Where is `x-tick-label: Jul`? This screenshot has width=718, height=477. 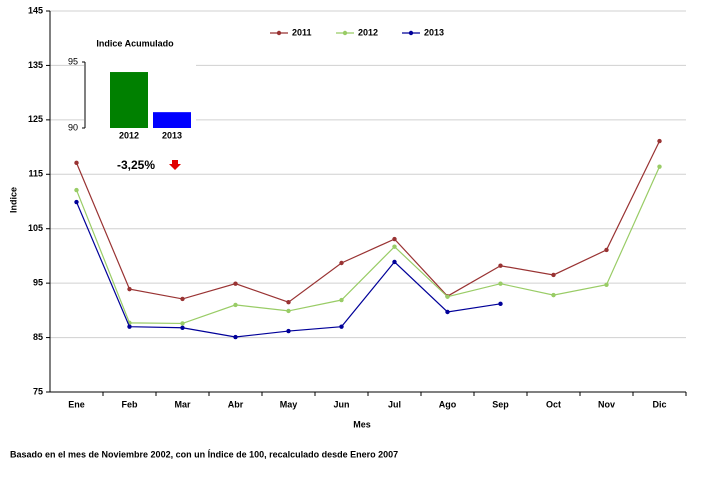
x-tick-label: Jul is located at coordinates (394, 404).